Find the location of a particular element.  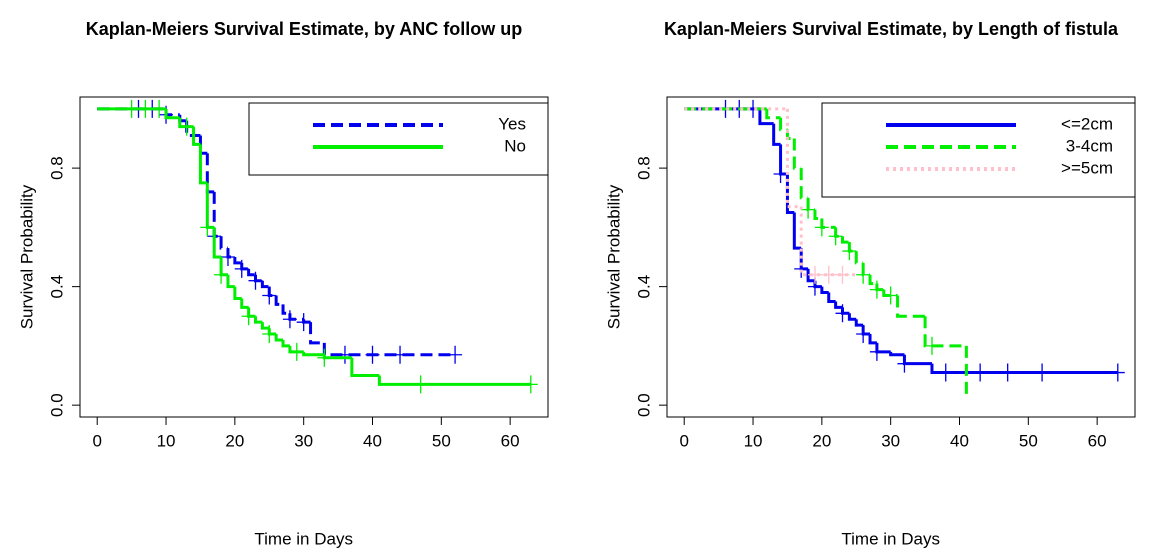

x-axis-label: Time in Days is located at coordinates (303, 538).